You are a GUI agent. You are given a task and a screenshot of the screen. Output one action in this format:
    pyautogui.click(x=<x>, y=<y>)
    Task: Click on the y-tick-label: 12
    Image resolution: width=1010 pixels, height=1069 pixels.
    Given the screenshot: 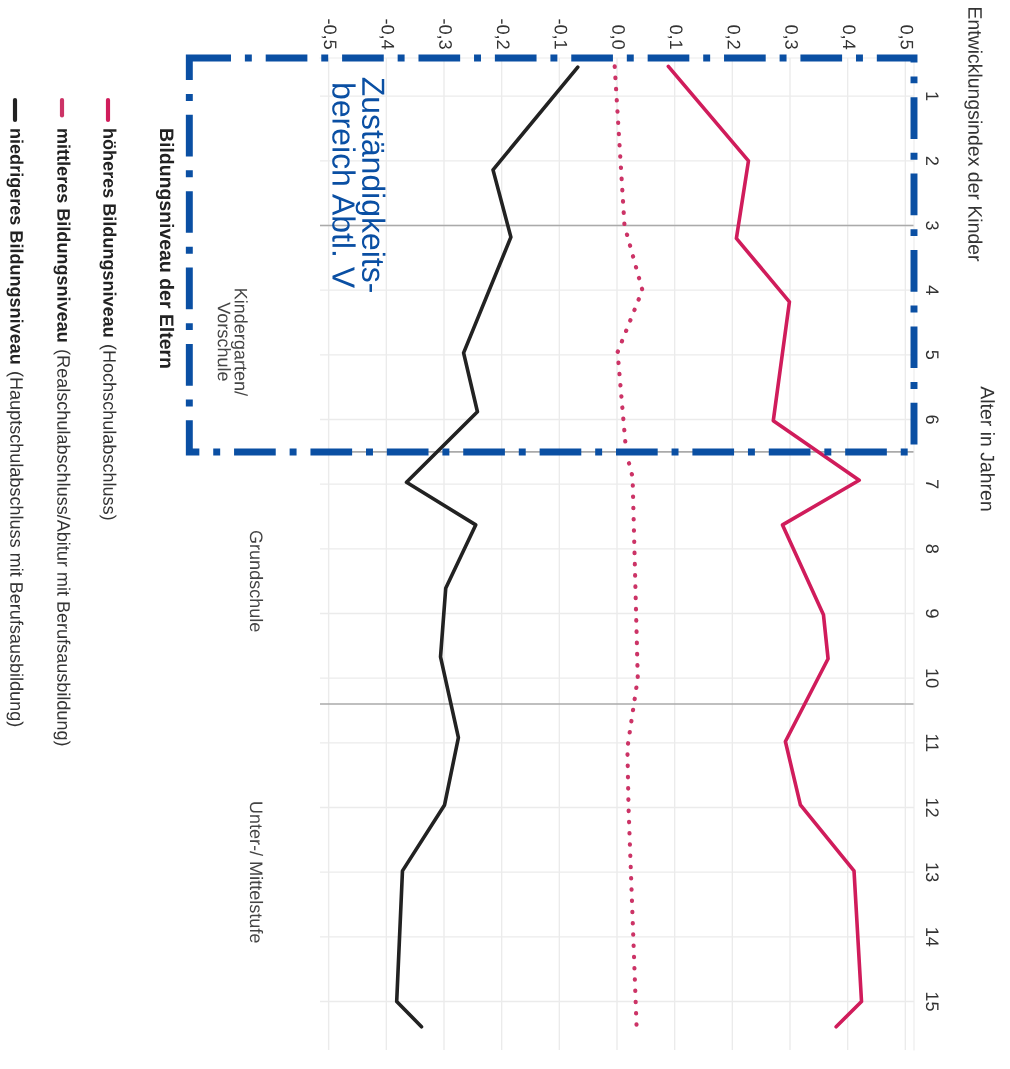 What is the action you would take?
    pyautogui.click(x=932, y=807)
    